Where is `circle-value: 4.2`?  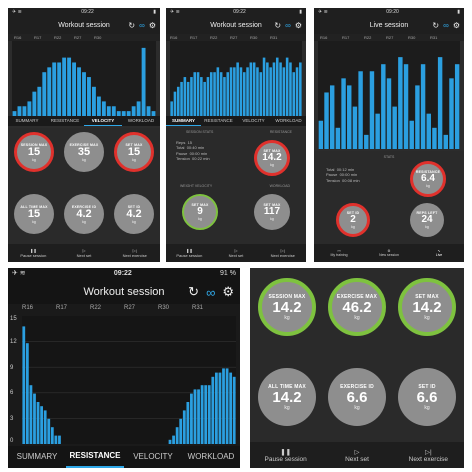
circle-value: 4.2 is located at coordinates (84, 213).